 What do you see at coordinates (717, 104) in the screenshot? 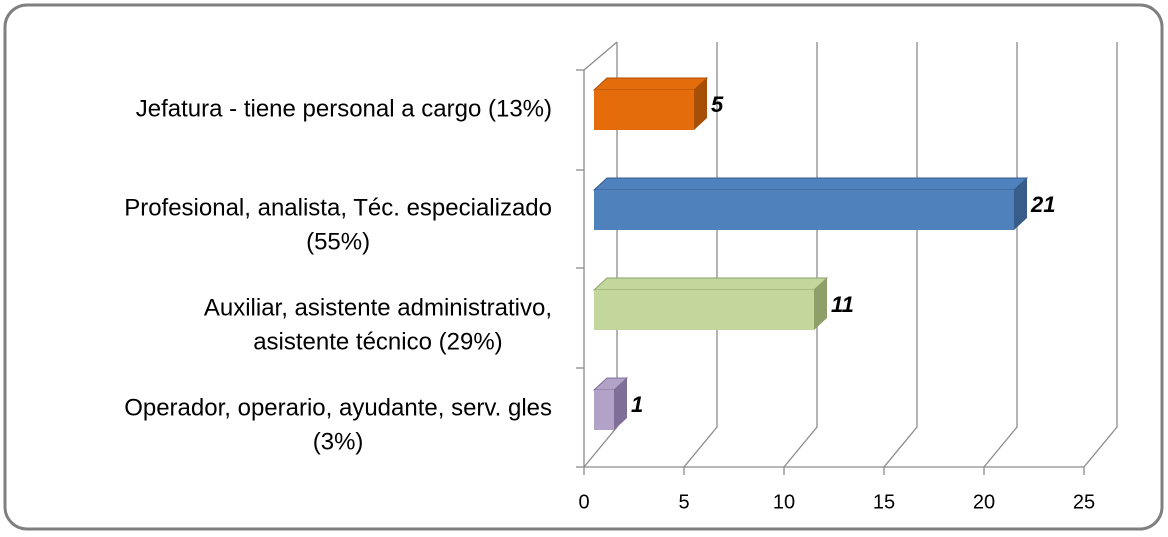
I see `value-label: 5` at bounding box center [717, 104].